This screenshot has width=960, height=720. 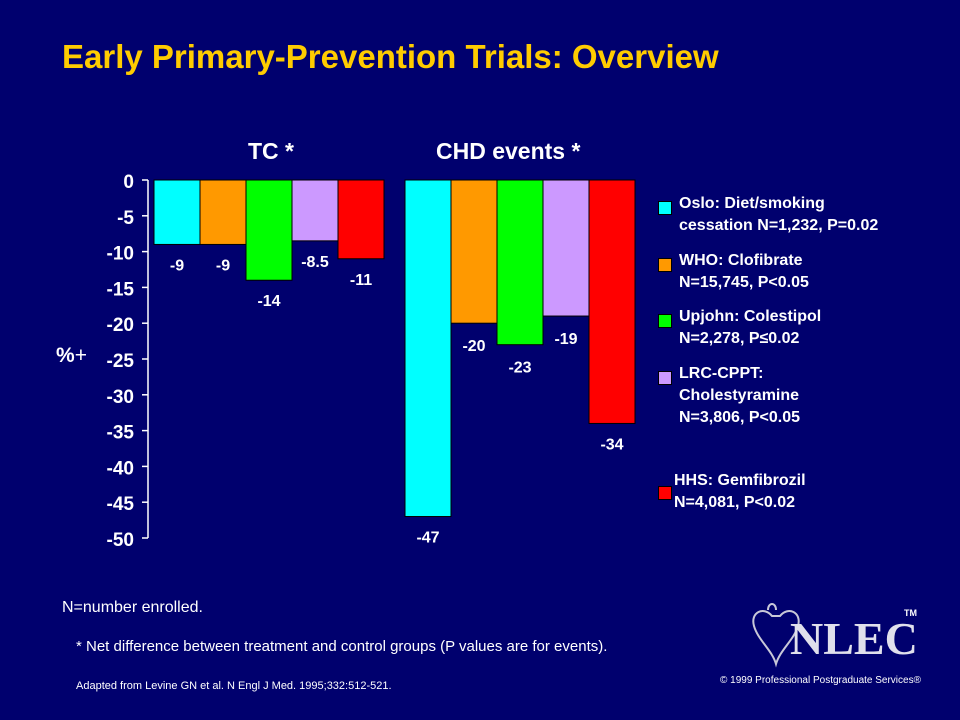 I want to click on y-tick-label: -40, so click(x=120, y=468).